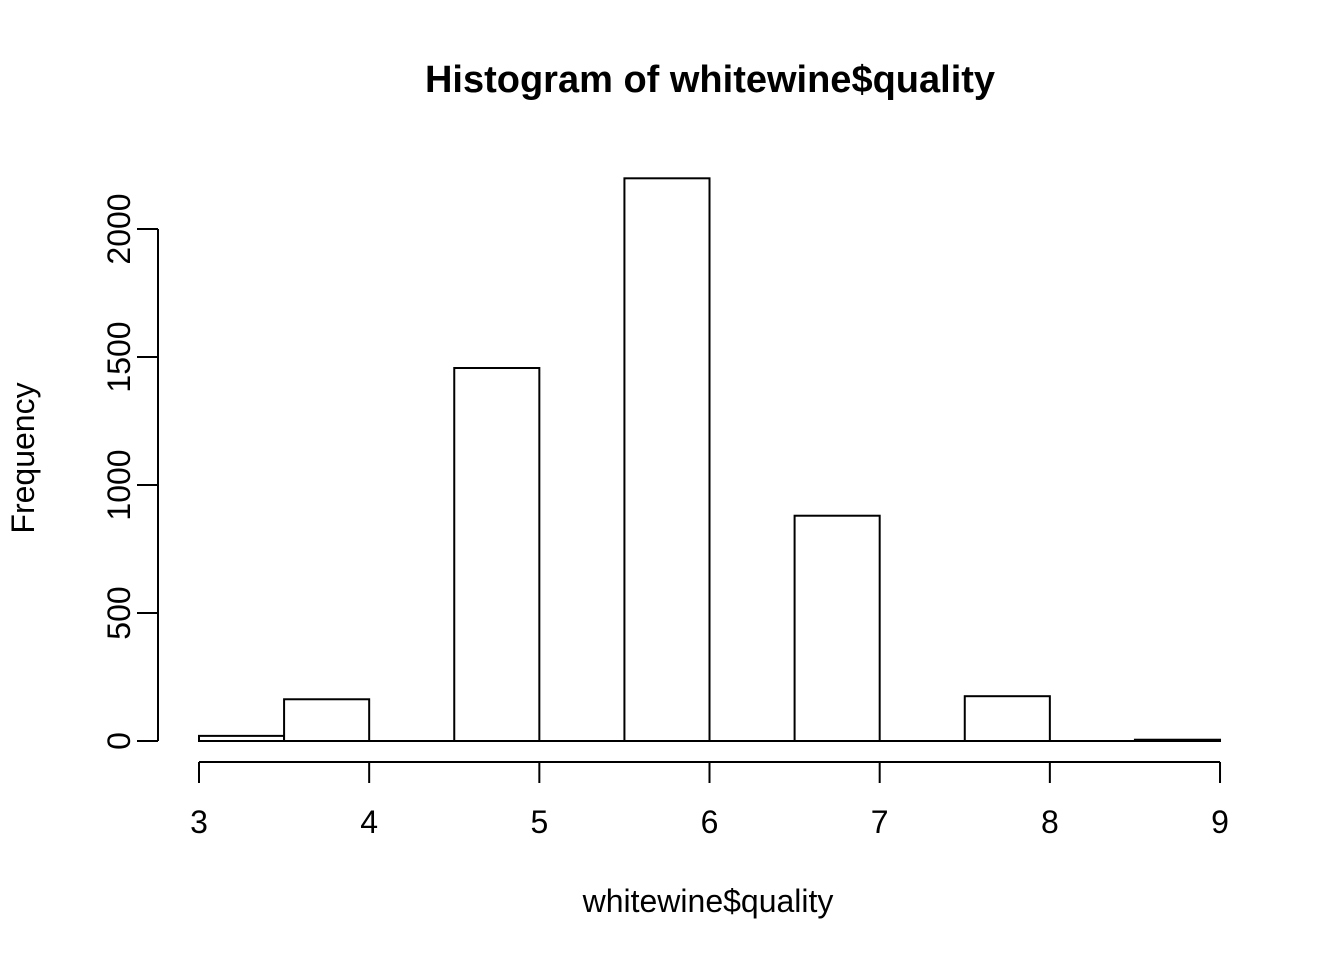 Image resolution: width=1344 pixels, height=960 pixels. What do you see at coordinates (119, 356) in the screenshot?
I see `y-tick-label: 1500` at bounding box center [119, 356].